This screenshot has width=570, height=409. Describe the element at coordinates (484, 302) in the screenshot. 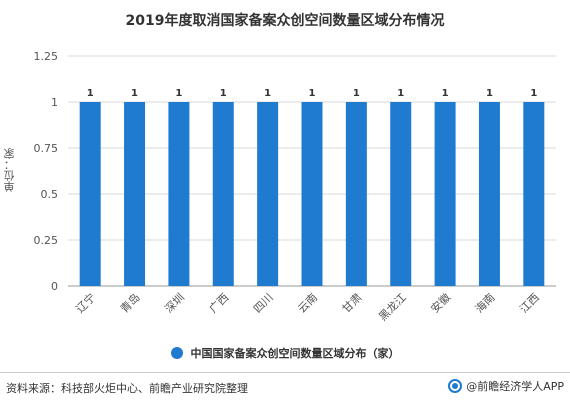

I see `x-tick-label: 海南` at that location.